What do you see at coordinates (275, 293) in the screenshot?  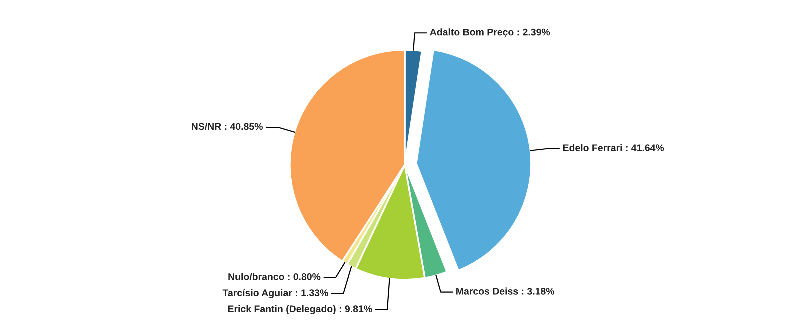 I see `slice-label: Tarcísio Aguiar : 1.33%` at bounding box center [275, 293].